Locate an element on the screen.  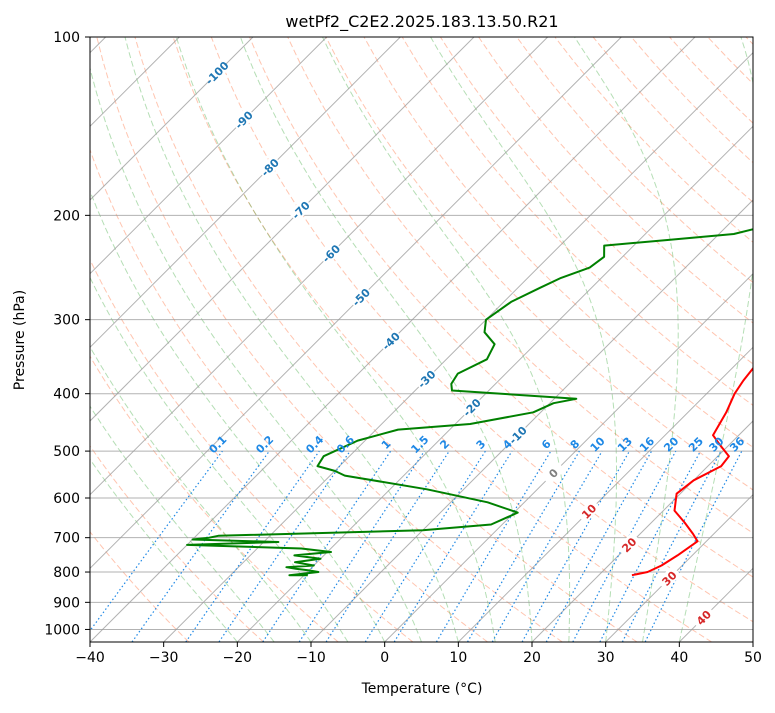
x-tick-label: −20 is located at coordinates (238, 658).